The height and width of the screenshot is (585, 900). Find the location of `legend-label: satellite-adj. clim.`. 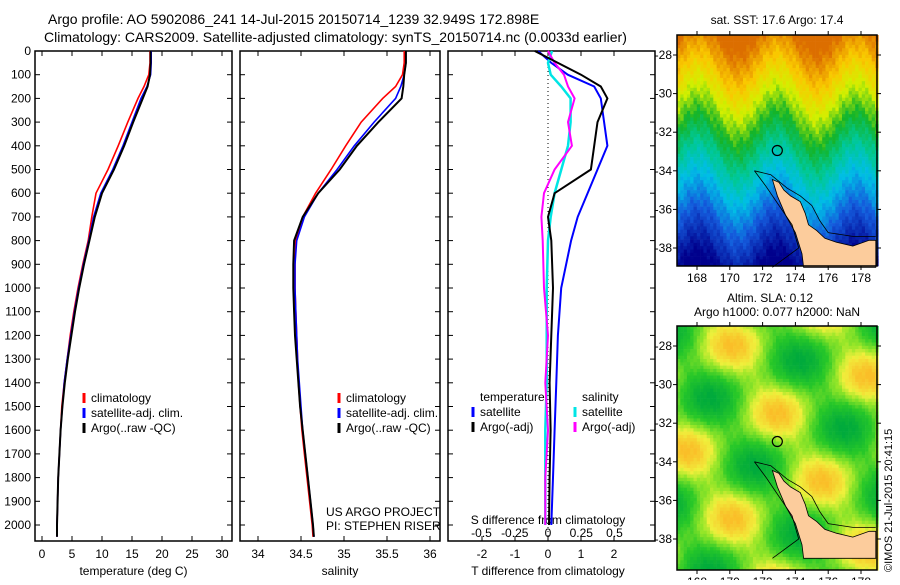

legend-label: satellite-adj. clim. is located at coordinates (392, 413).